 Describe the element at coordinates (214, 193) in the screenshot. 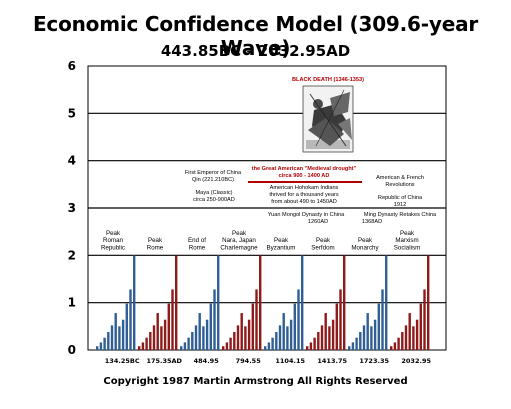

I see `annotation-maya-line1: Maya (Classic)` at that location.